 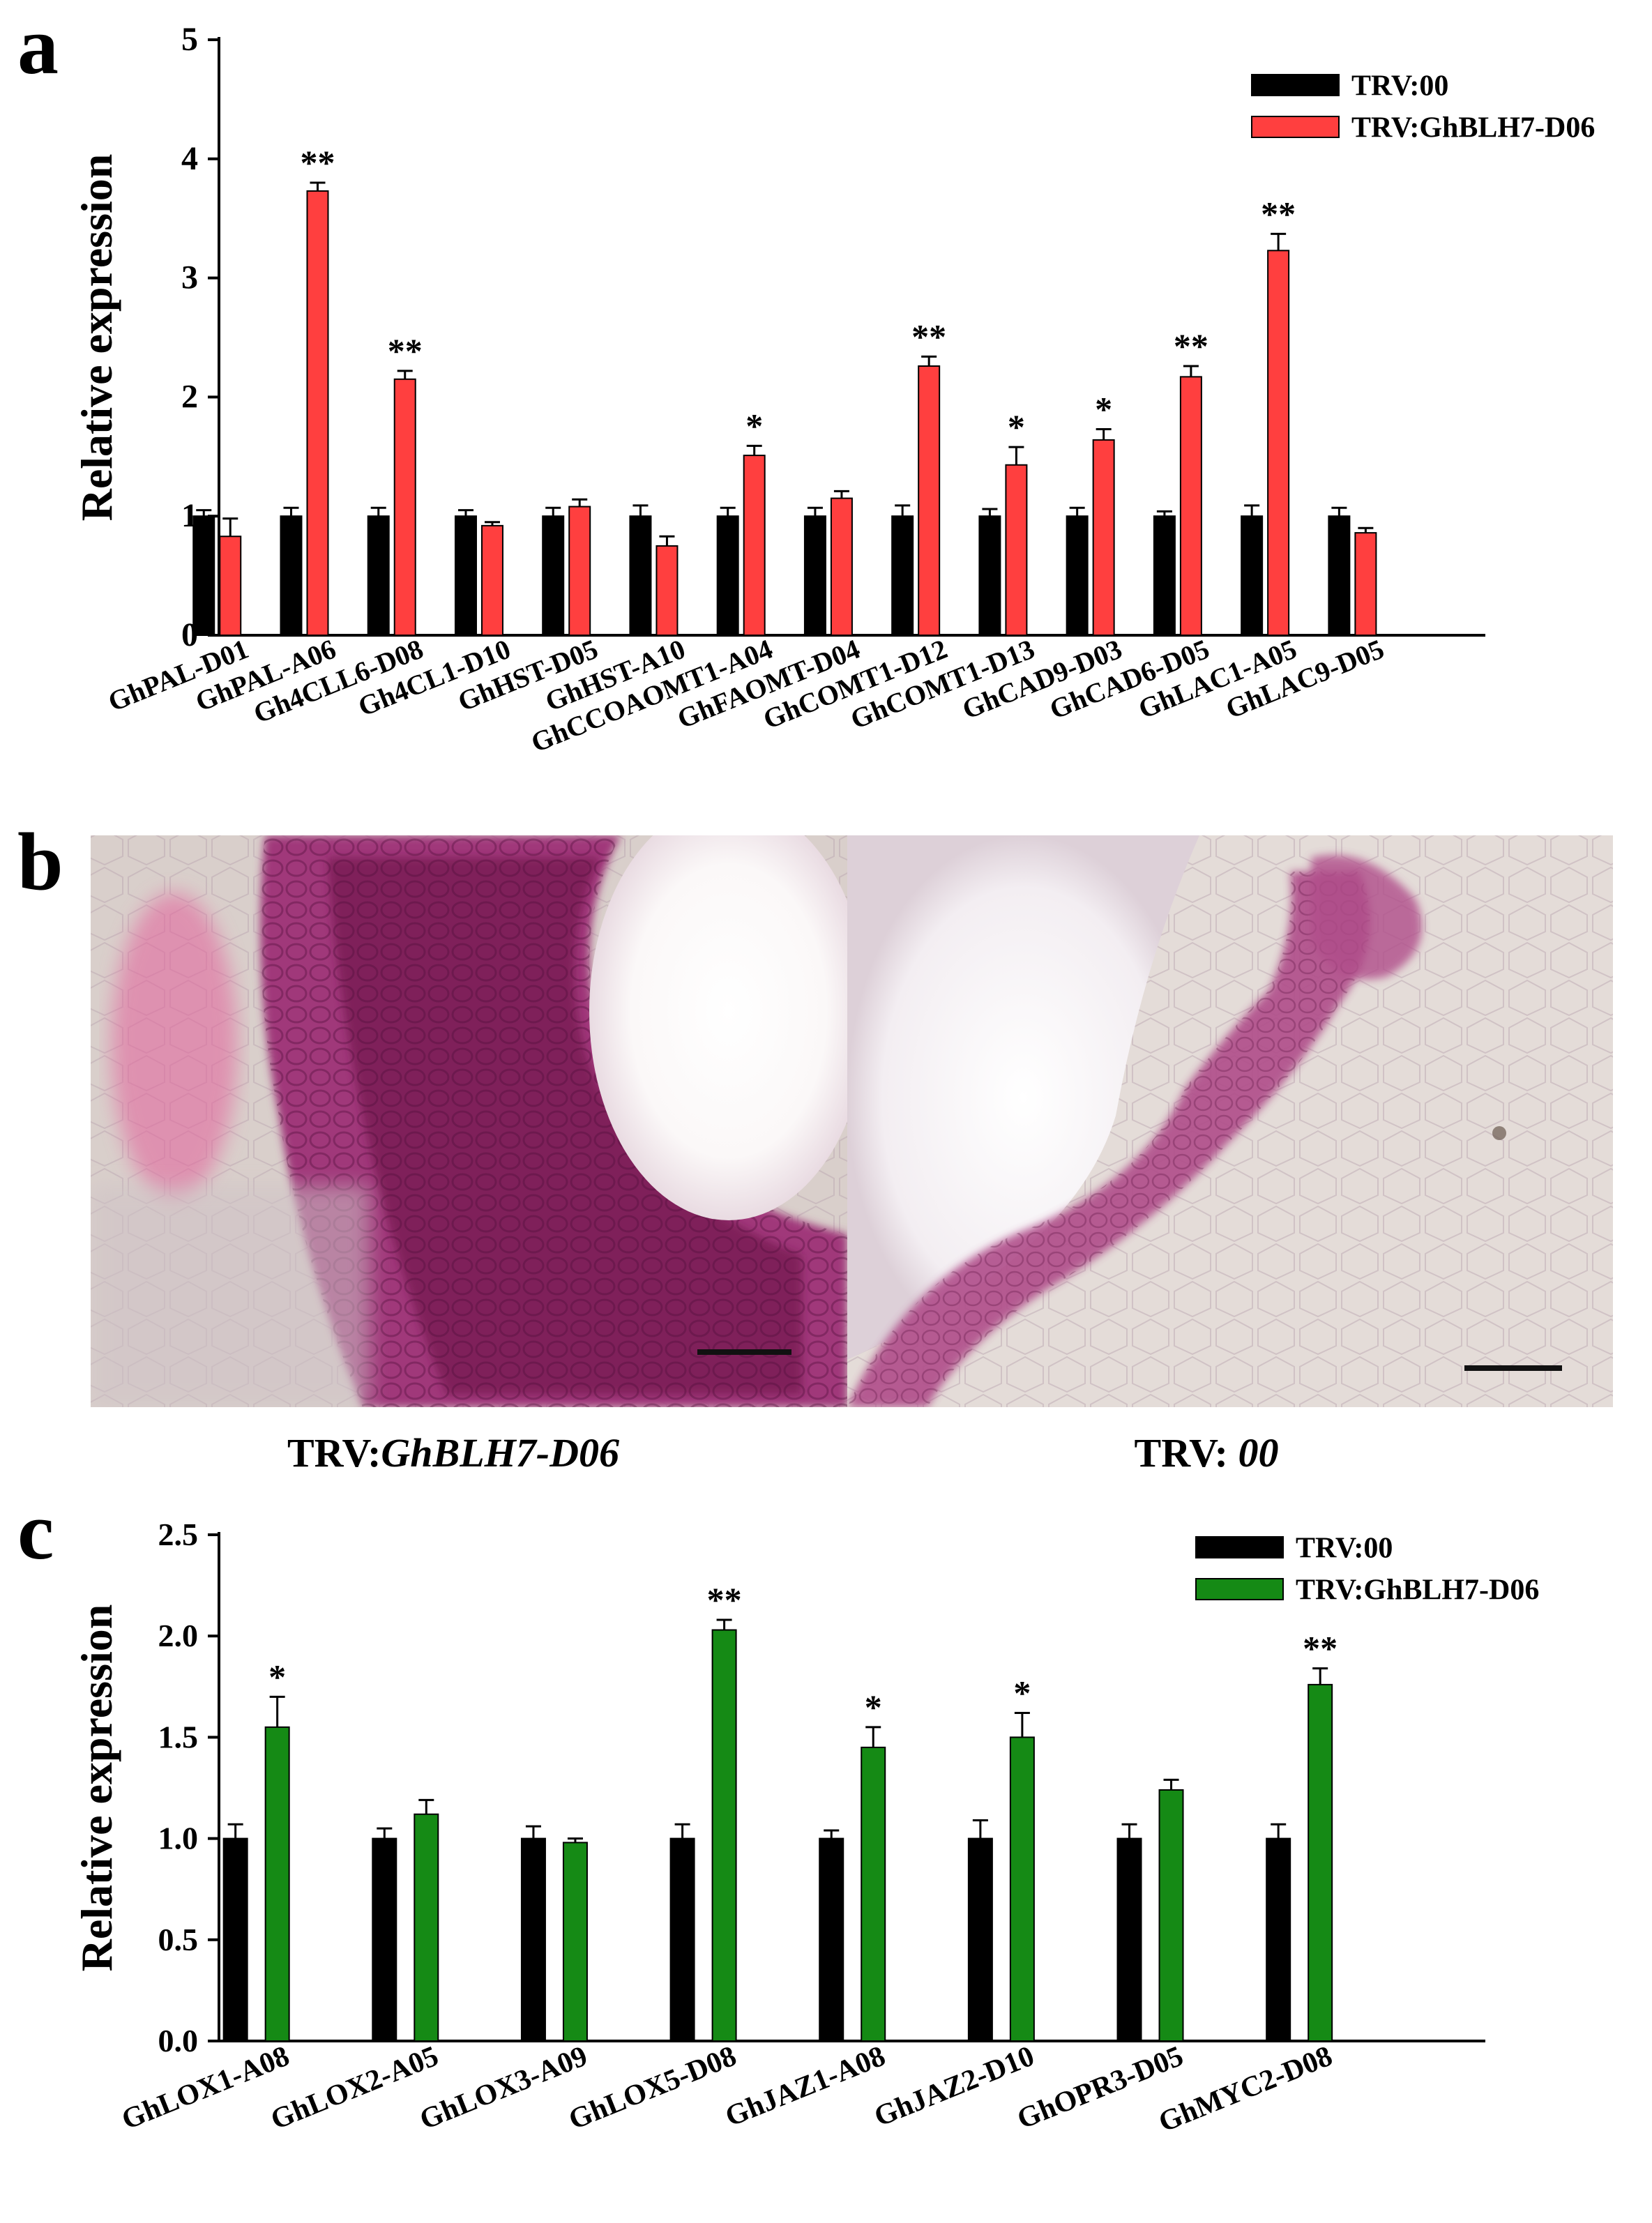 I want to click on y-tick-label: 5, so click(x=189, y=39).